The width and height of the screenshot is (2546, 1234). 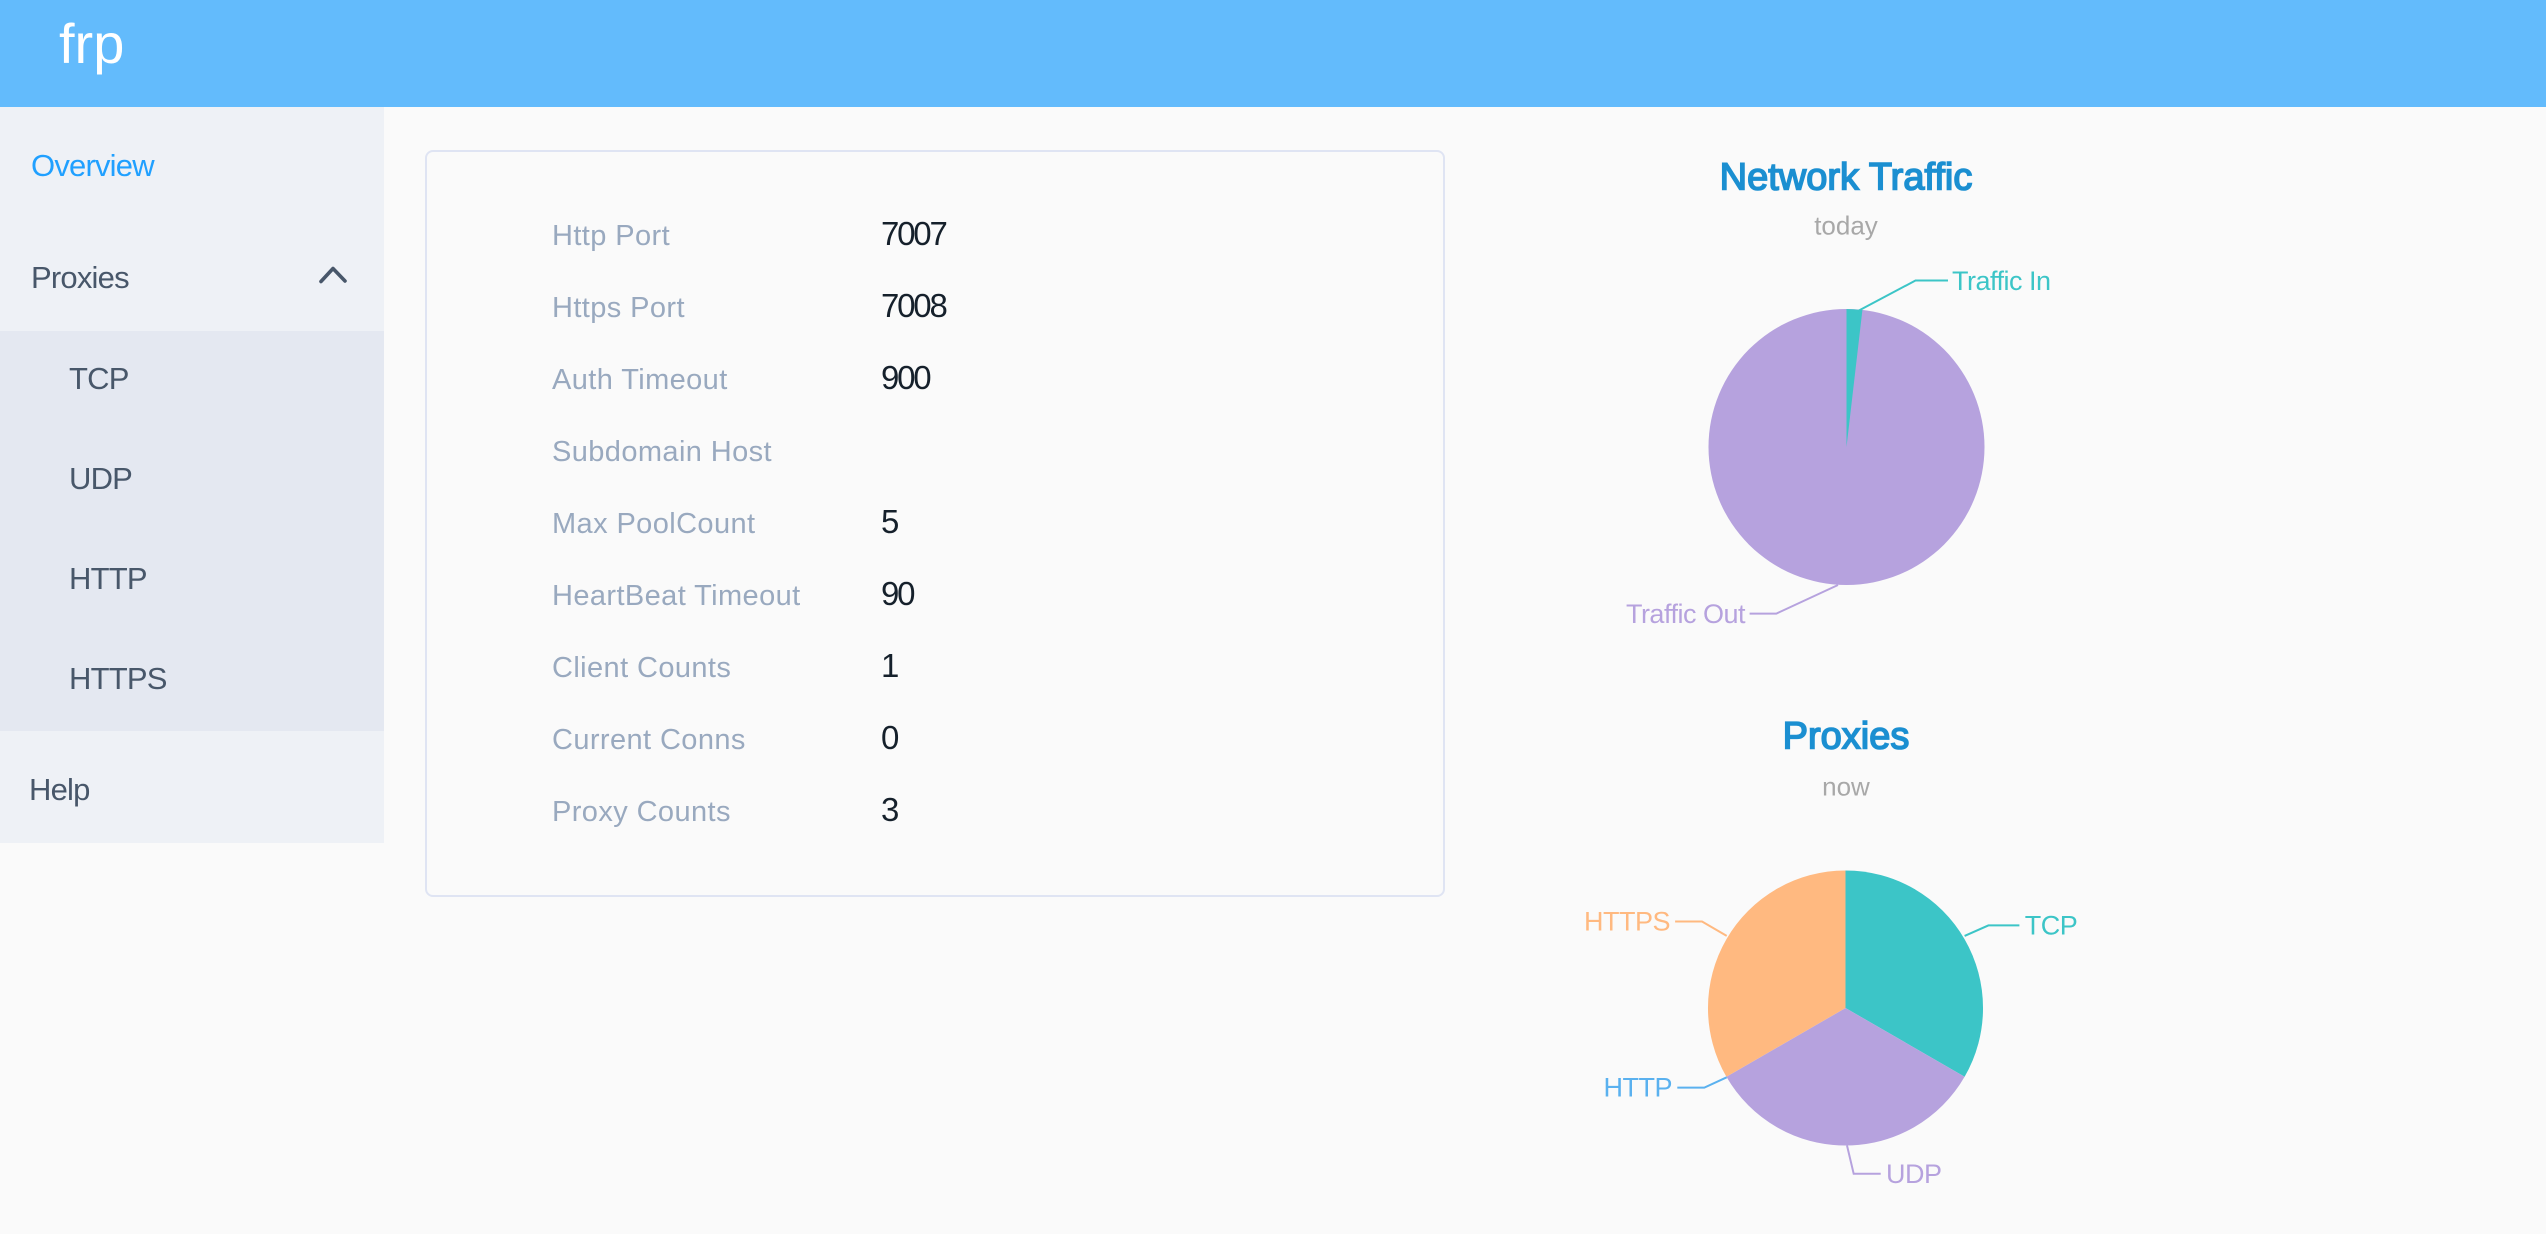 I want to click on svg-text: HTTPS, so click(x=1627, y=922).